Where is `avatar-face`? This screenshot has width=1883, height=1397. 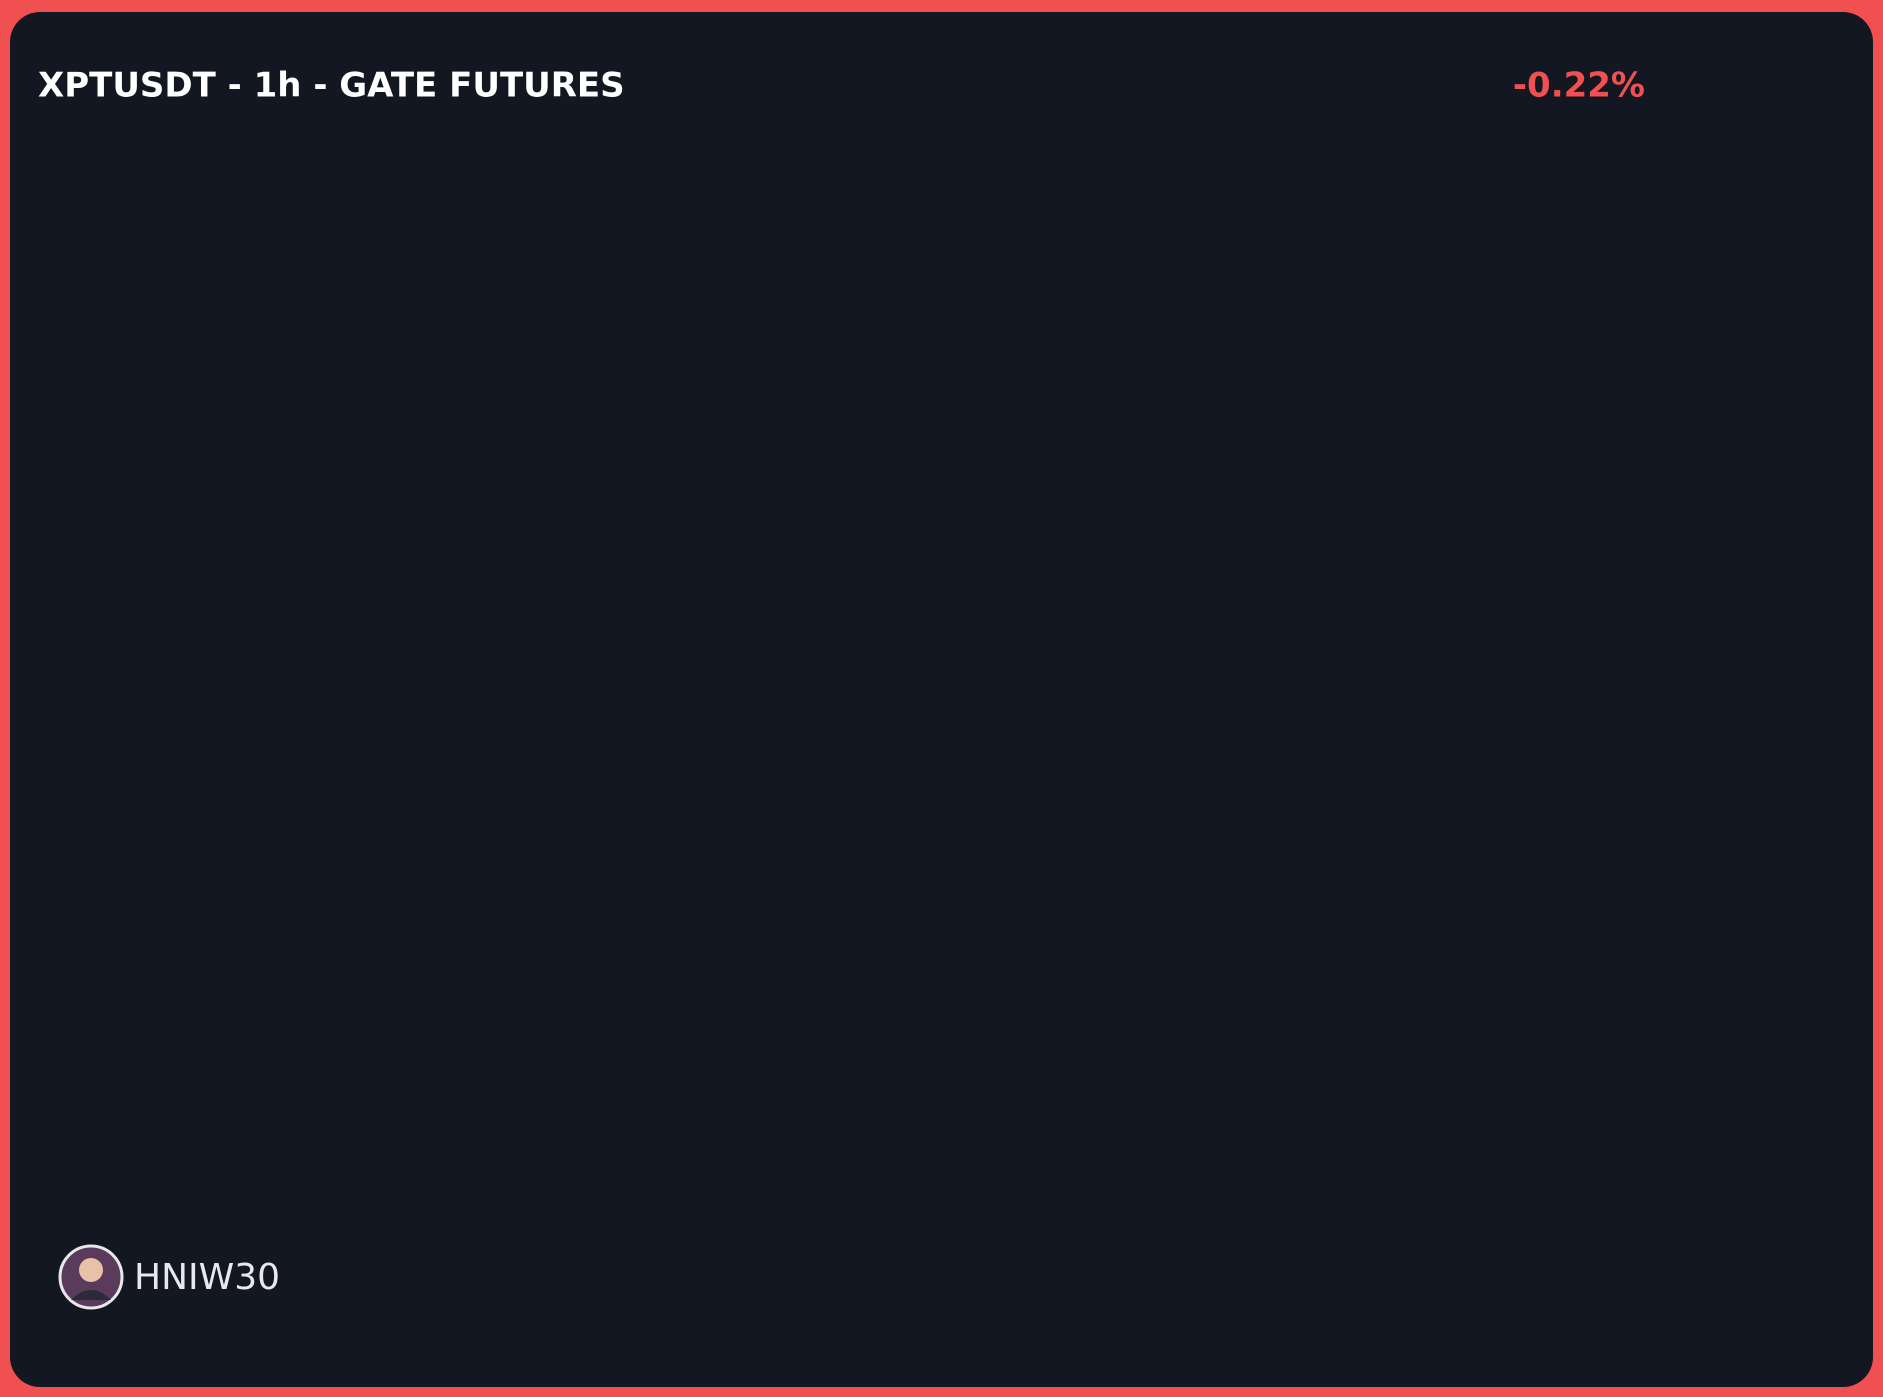
avatar-face is located at coordinates (91, 1270).